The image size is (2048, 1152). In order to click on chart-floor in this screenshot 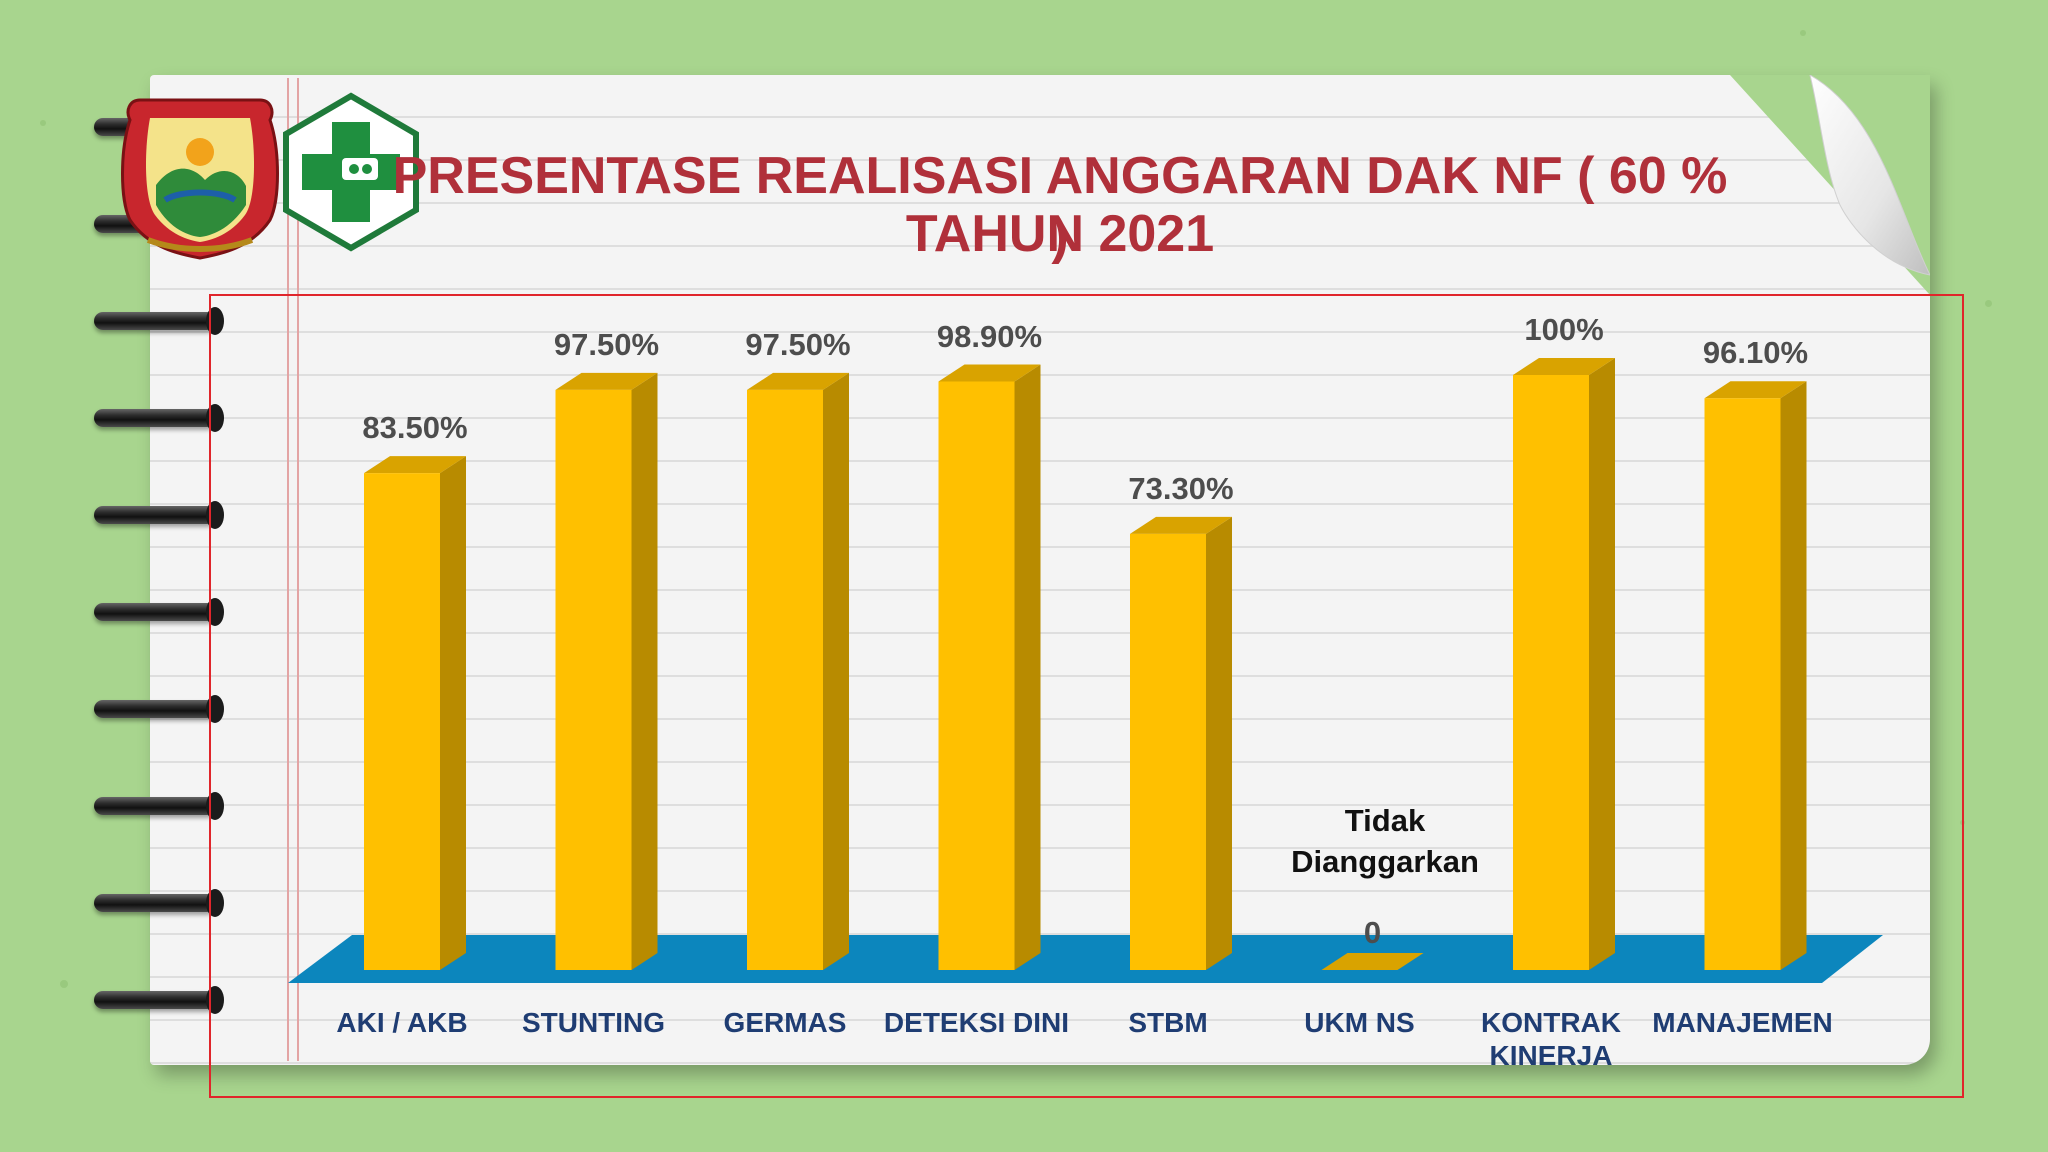, I will do `click(1085, 959)`.